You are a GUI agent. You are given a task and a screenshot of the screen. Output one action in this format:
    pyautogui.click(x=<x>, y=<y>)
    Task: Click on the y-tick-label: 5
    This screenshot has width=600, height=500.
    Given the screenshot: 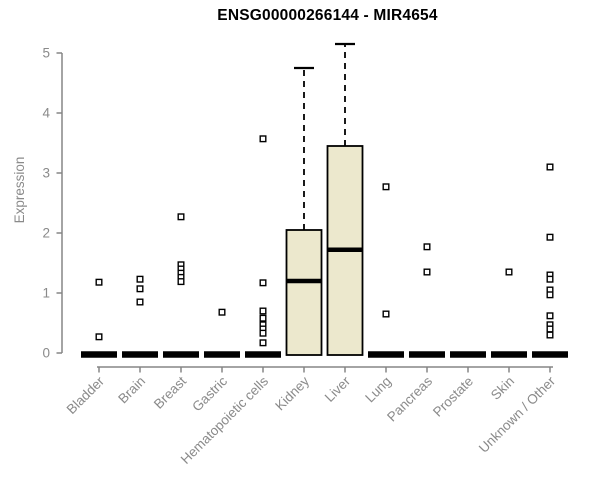 What is the action you would take?
    pyautogui.click(x=46, y=53)
    